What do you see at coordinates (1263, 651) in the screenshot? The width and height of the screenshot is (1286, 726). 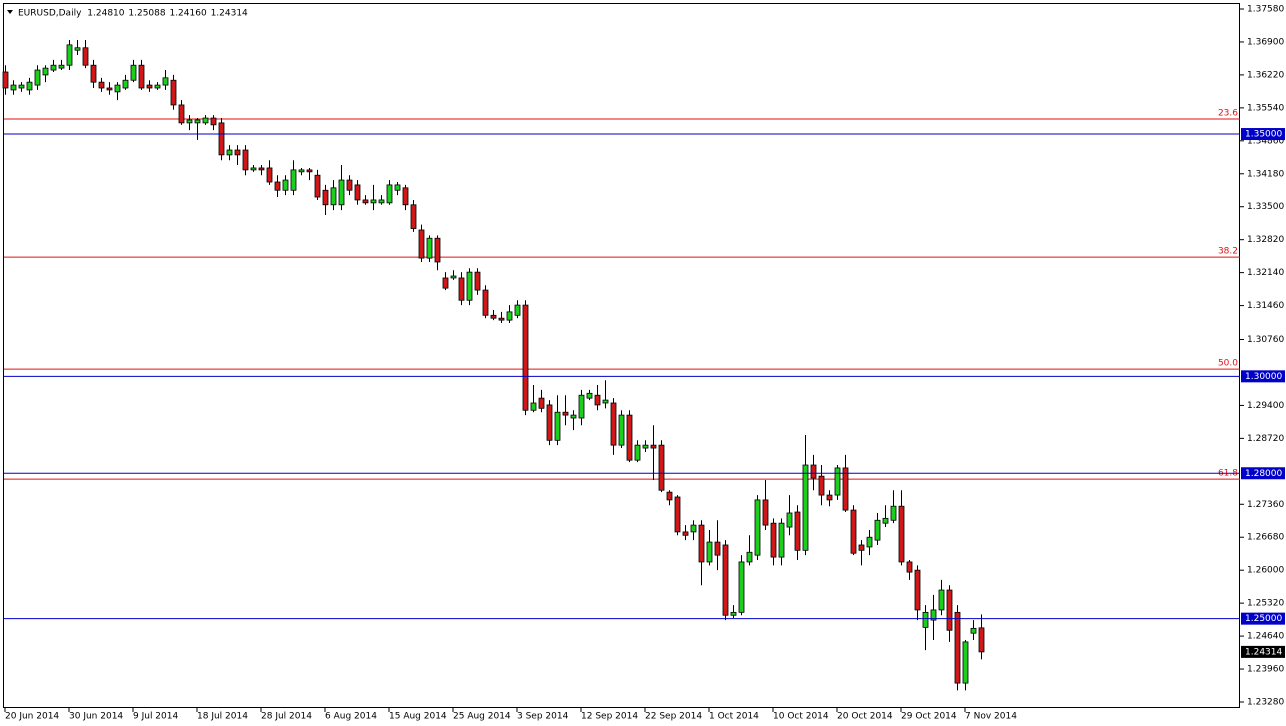 I see `current-price-box` at bounding box center [1263, 651].